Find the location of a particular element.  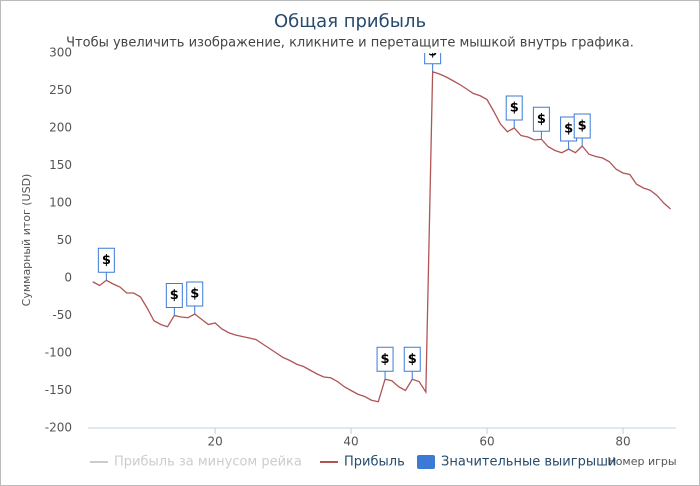

x-axis-label: Номер игры is located at coordinates (641, 461).